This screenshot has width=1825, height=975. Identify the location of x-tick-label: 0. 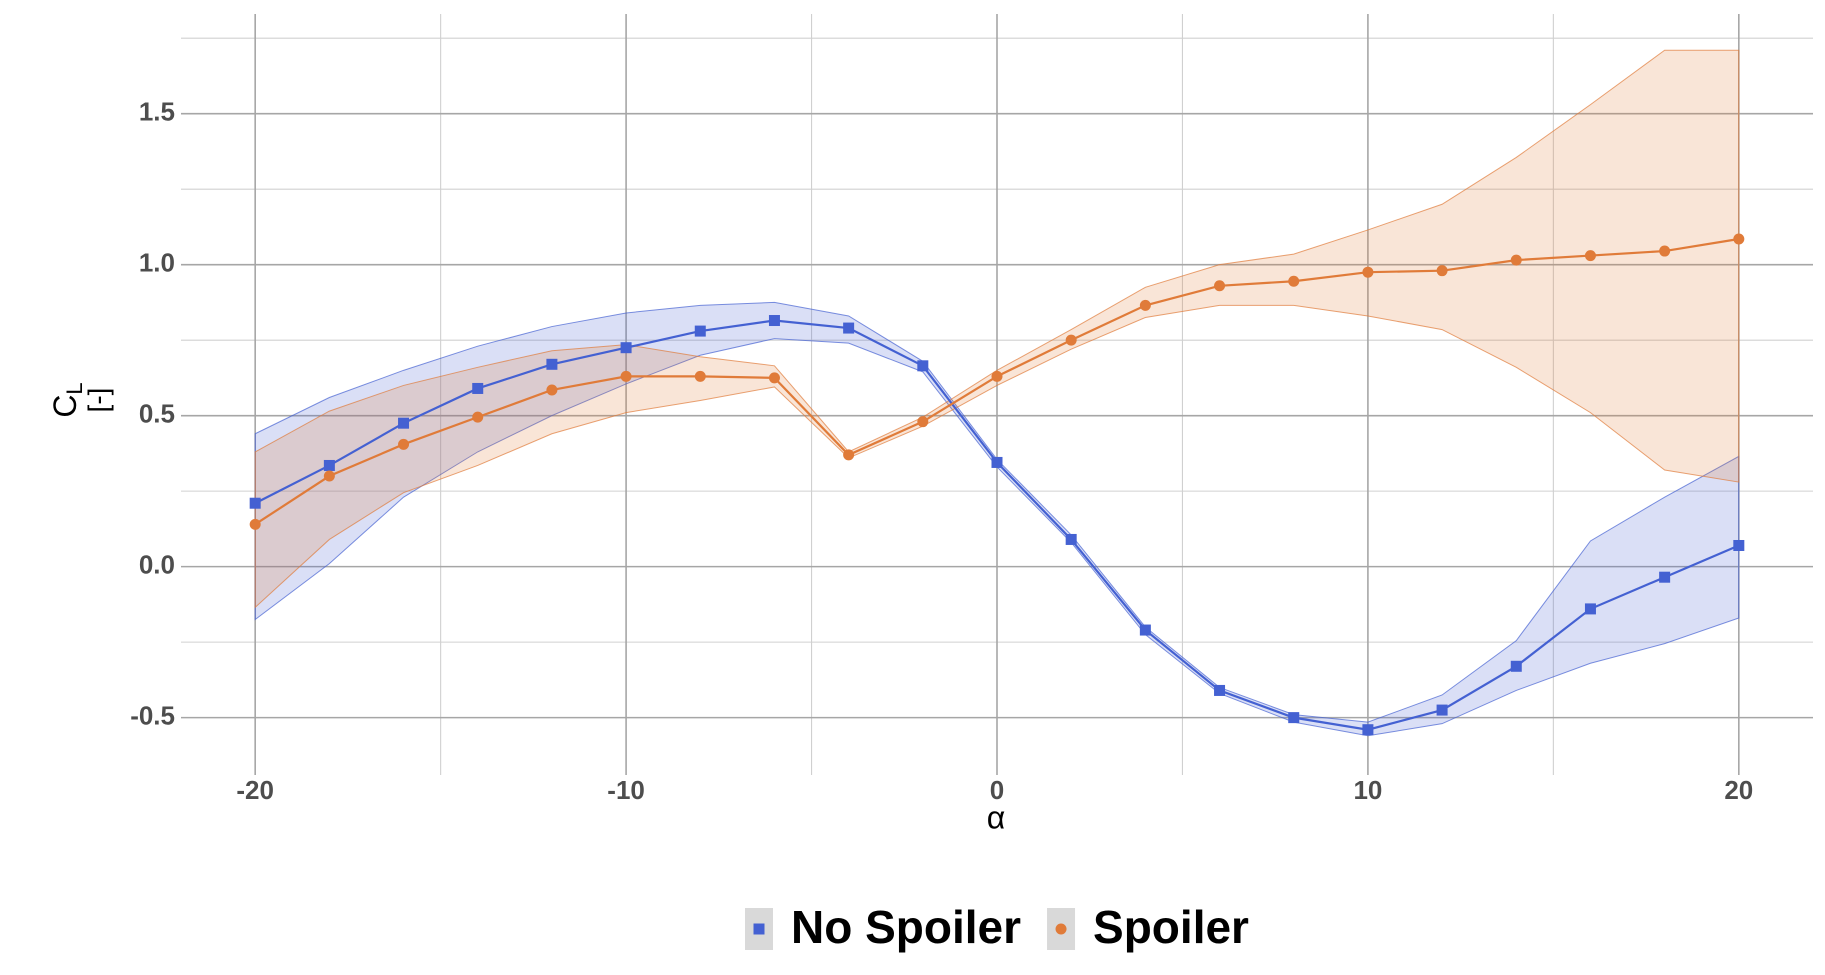
(997, 790).